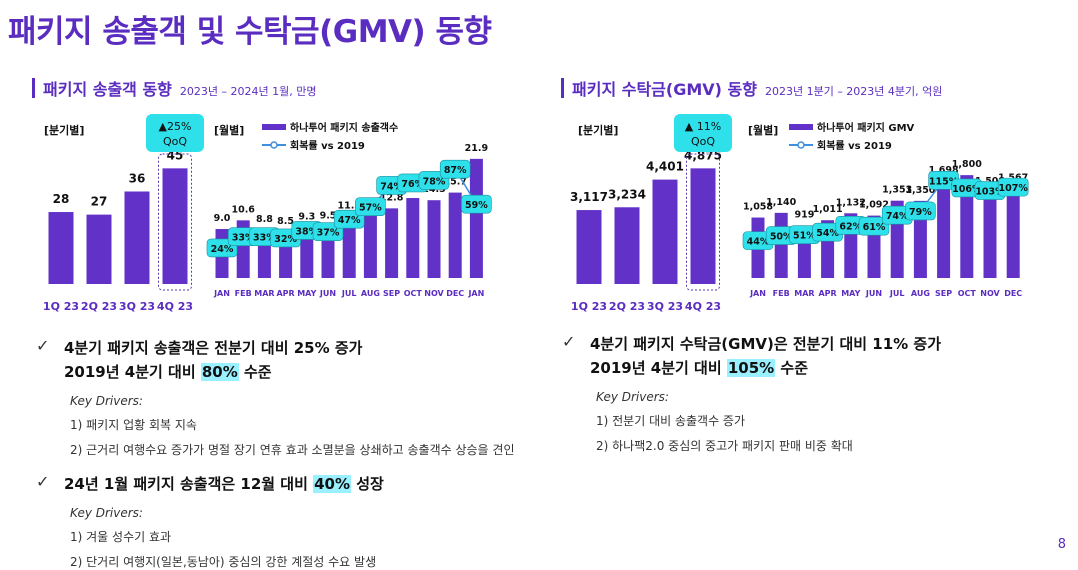 The height and width of the screenshot is (570, 1078). What do you see at coordinates (589, 197) in the screenshot?
I see `quarter-value-label: 3,117` at bounding box center [589, 197].